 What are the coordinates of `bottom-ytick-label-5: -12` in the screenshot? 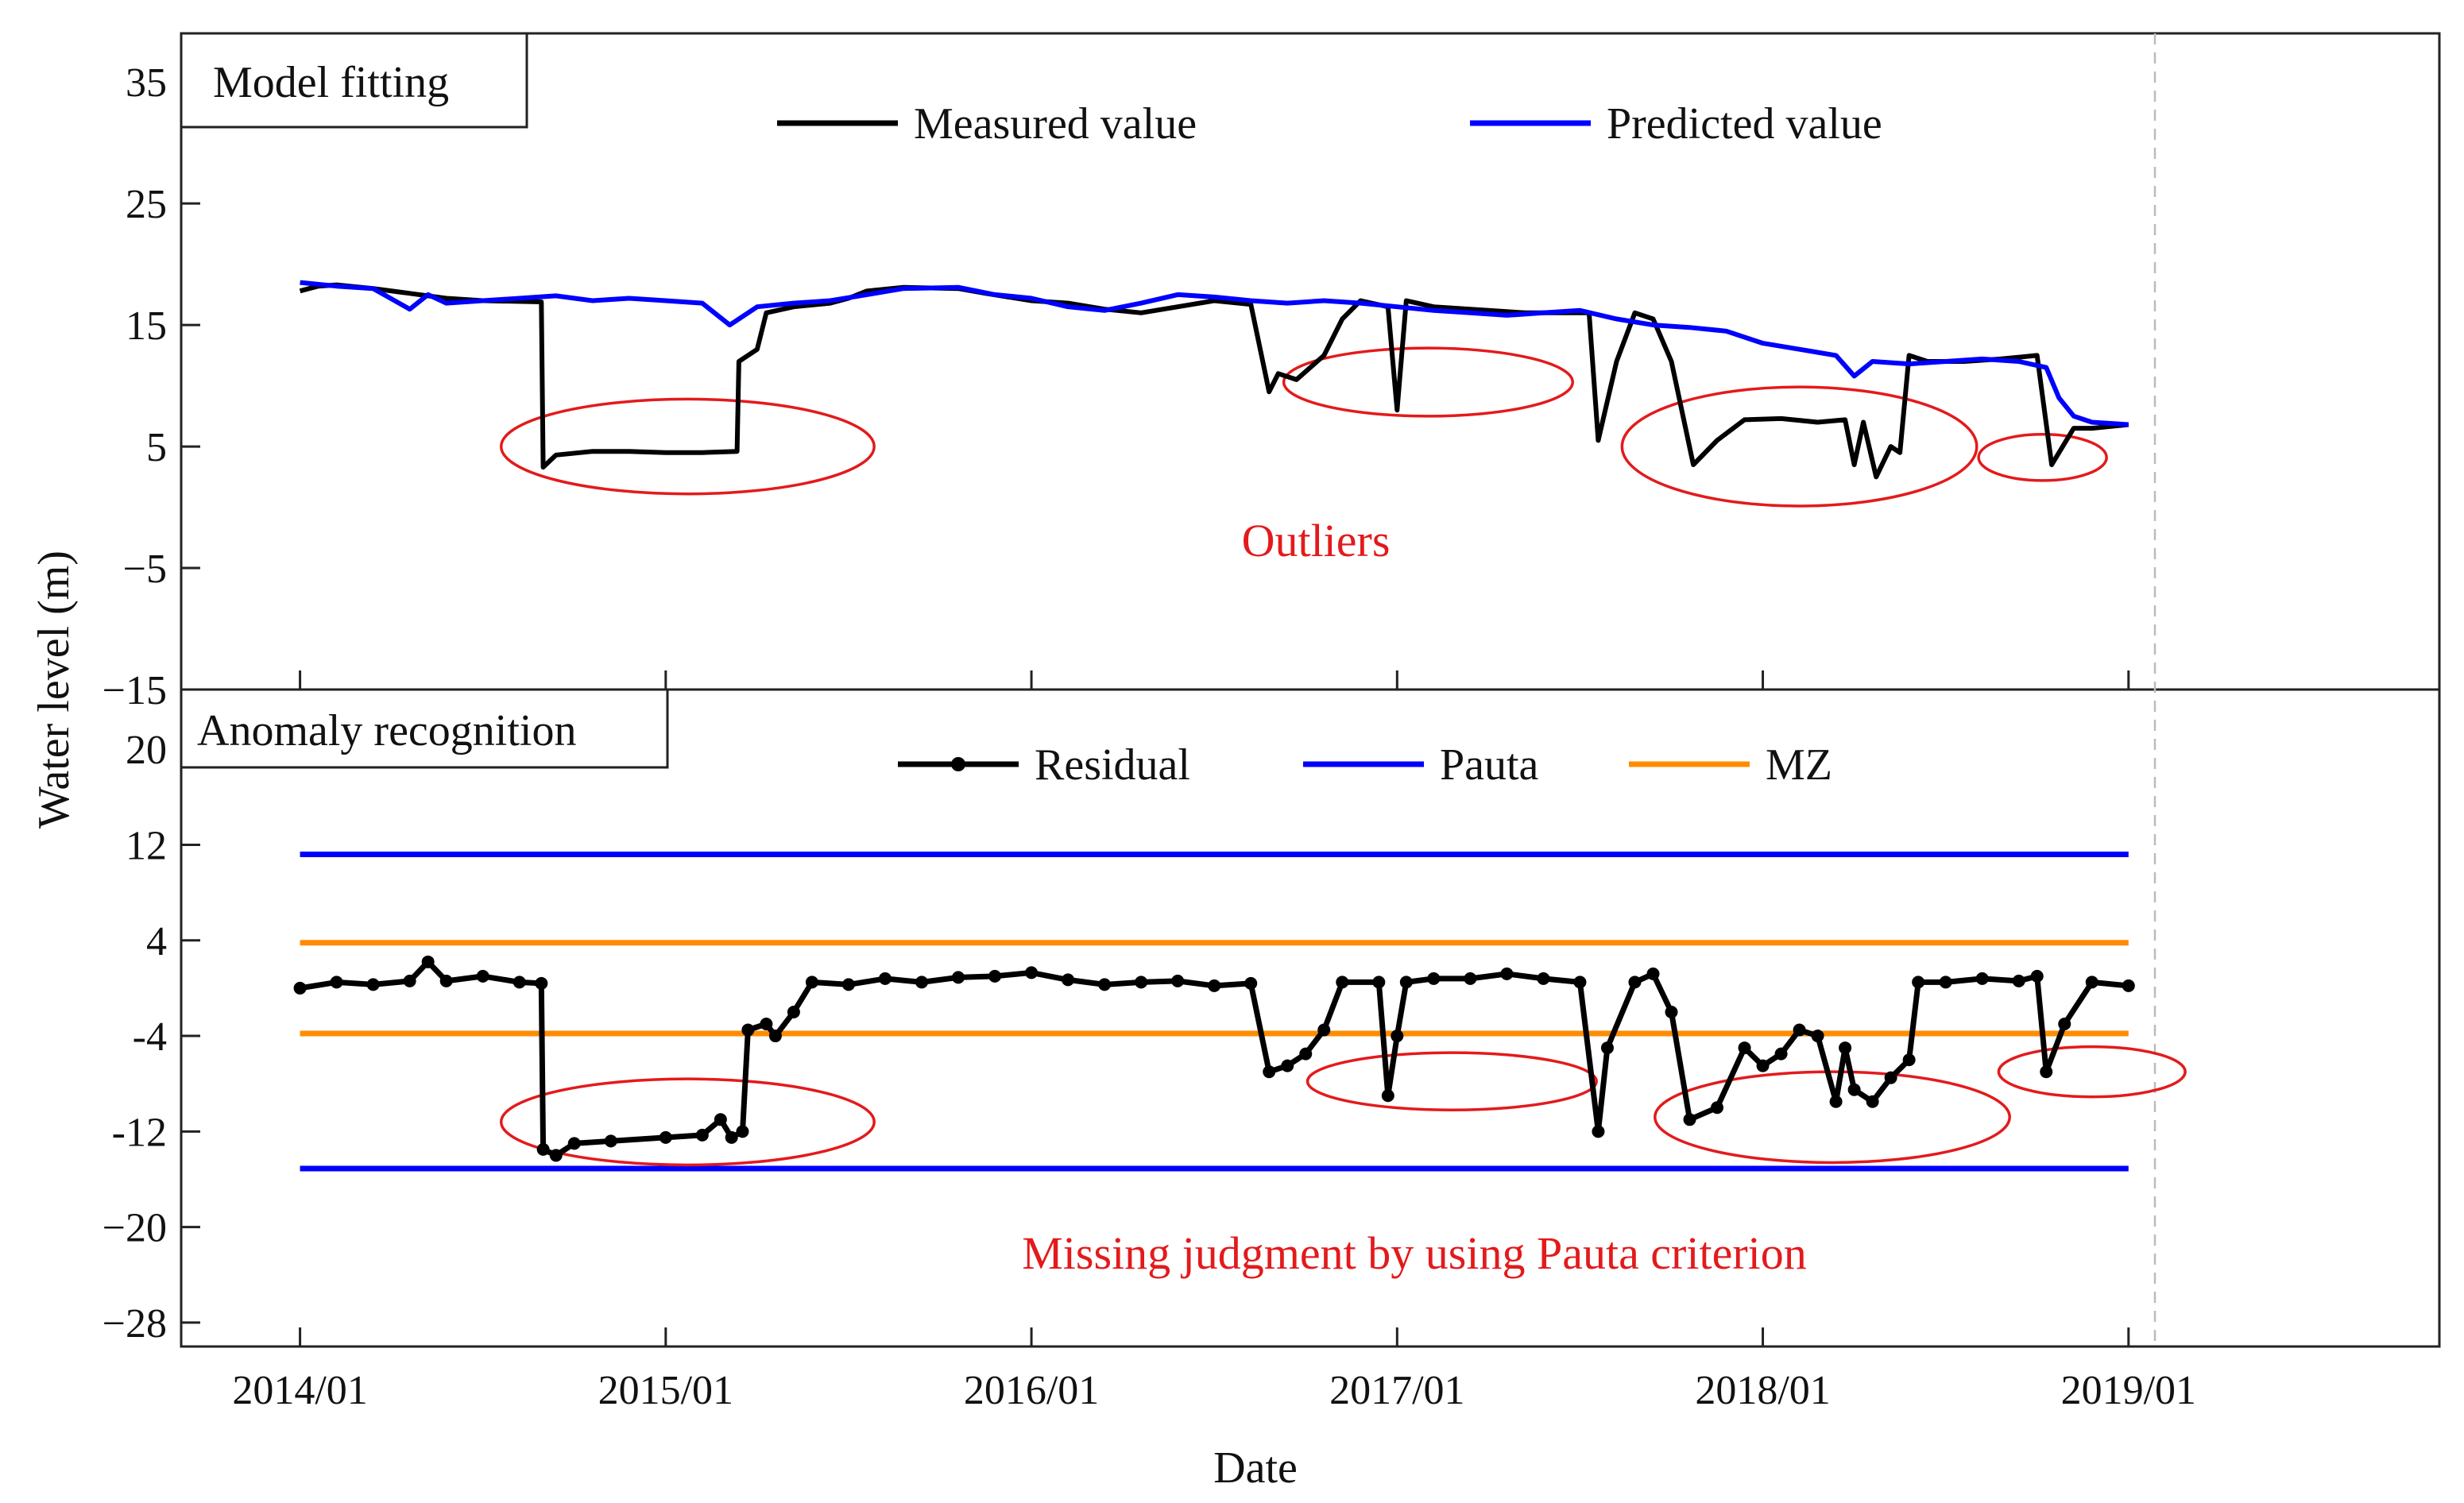 It's located at (139, 1132).